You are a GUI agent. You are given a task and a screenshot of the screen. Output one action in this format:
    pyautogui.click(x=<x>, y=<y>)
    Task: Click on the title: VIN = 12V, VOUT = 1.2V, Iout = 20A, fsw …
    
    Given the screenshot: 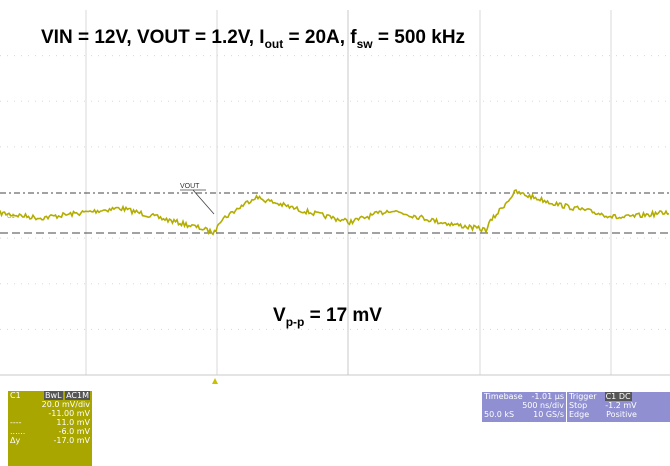 What is the action you would take?
    pyautogui.click(x=253, y=39)
    